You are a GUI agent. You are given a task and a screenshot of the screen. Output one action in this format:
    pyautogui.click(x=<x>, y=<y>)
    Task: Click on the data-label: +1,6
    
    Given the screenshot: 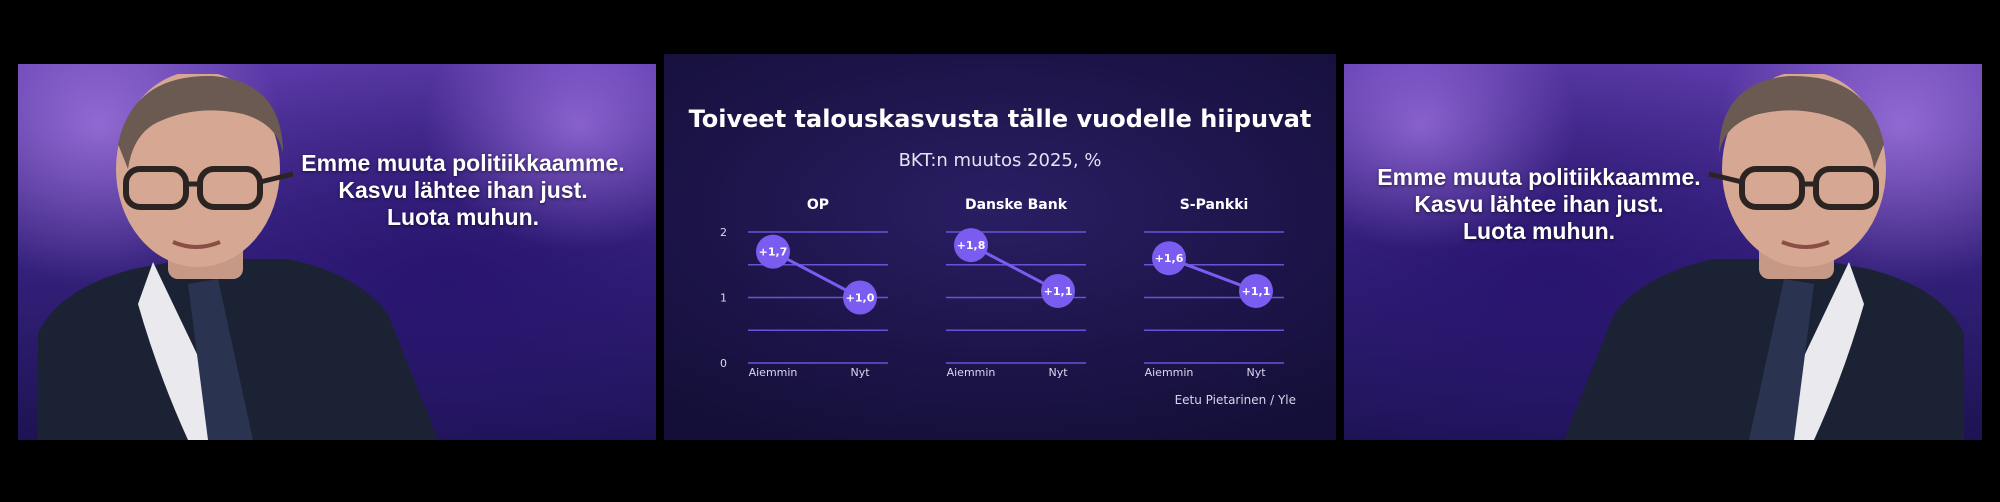 What is the action you would take?
    pyautogui.click(x=1169, y=258)
    